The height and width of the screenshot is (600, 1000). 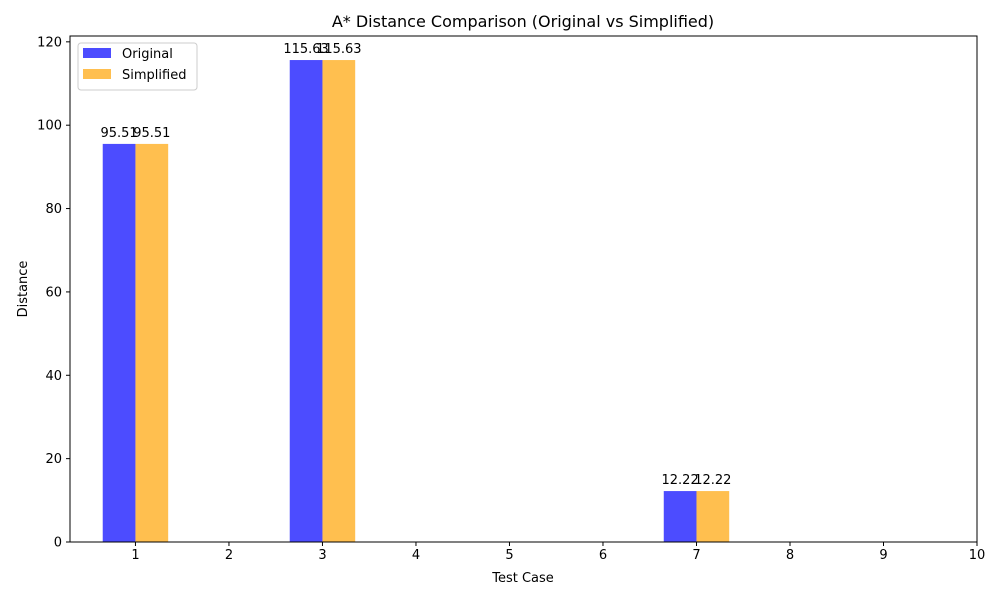 I want to click on y-tick-label: 40, so click(x=53, y=376).